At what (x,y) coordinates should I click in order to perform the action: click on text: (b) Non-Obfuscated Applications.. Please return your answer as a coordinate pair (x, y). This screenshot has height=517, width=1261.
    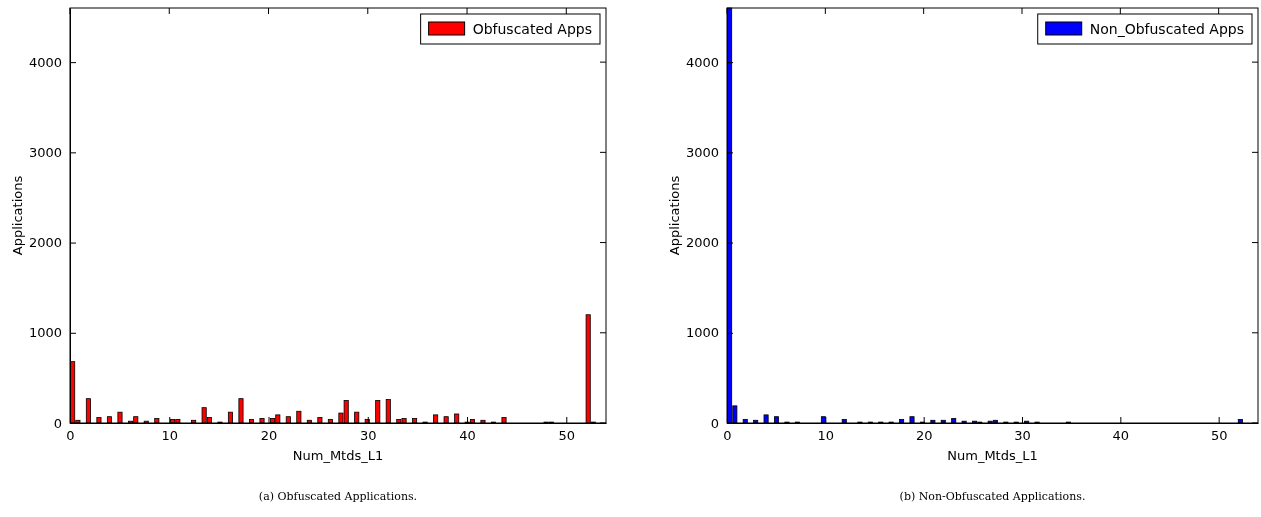
    Looking at the image, I should click on (992, 496).